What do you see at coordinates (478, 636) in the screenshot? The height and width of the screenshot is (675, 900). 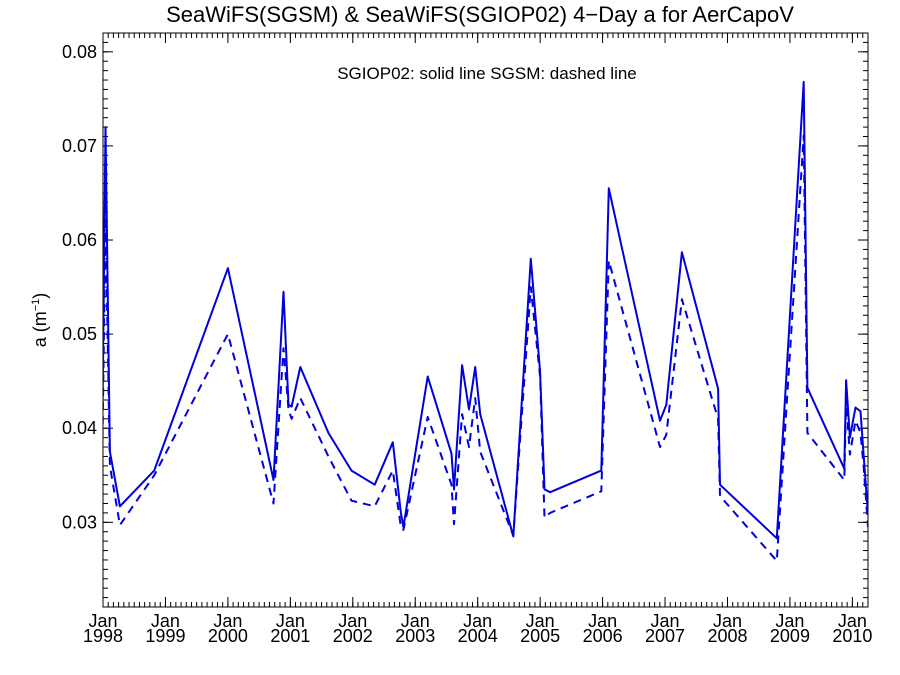 I see `x-tick-year-label: 2004` at bounding box center [478, 636].